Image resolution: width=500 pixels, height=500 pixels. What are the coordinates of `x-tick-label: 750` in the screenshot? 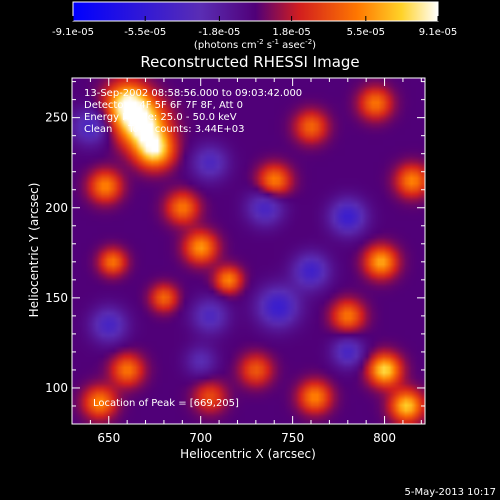 It's located at (292, 438).